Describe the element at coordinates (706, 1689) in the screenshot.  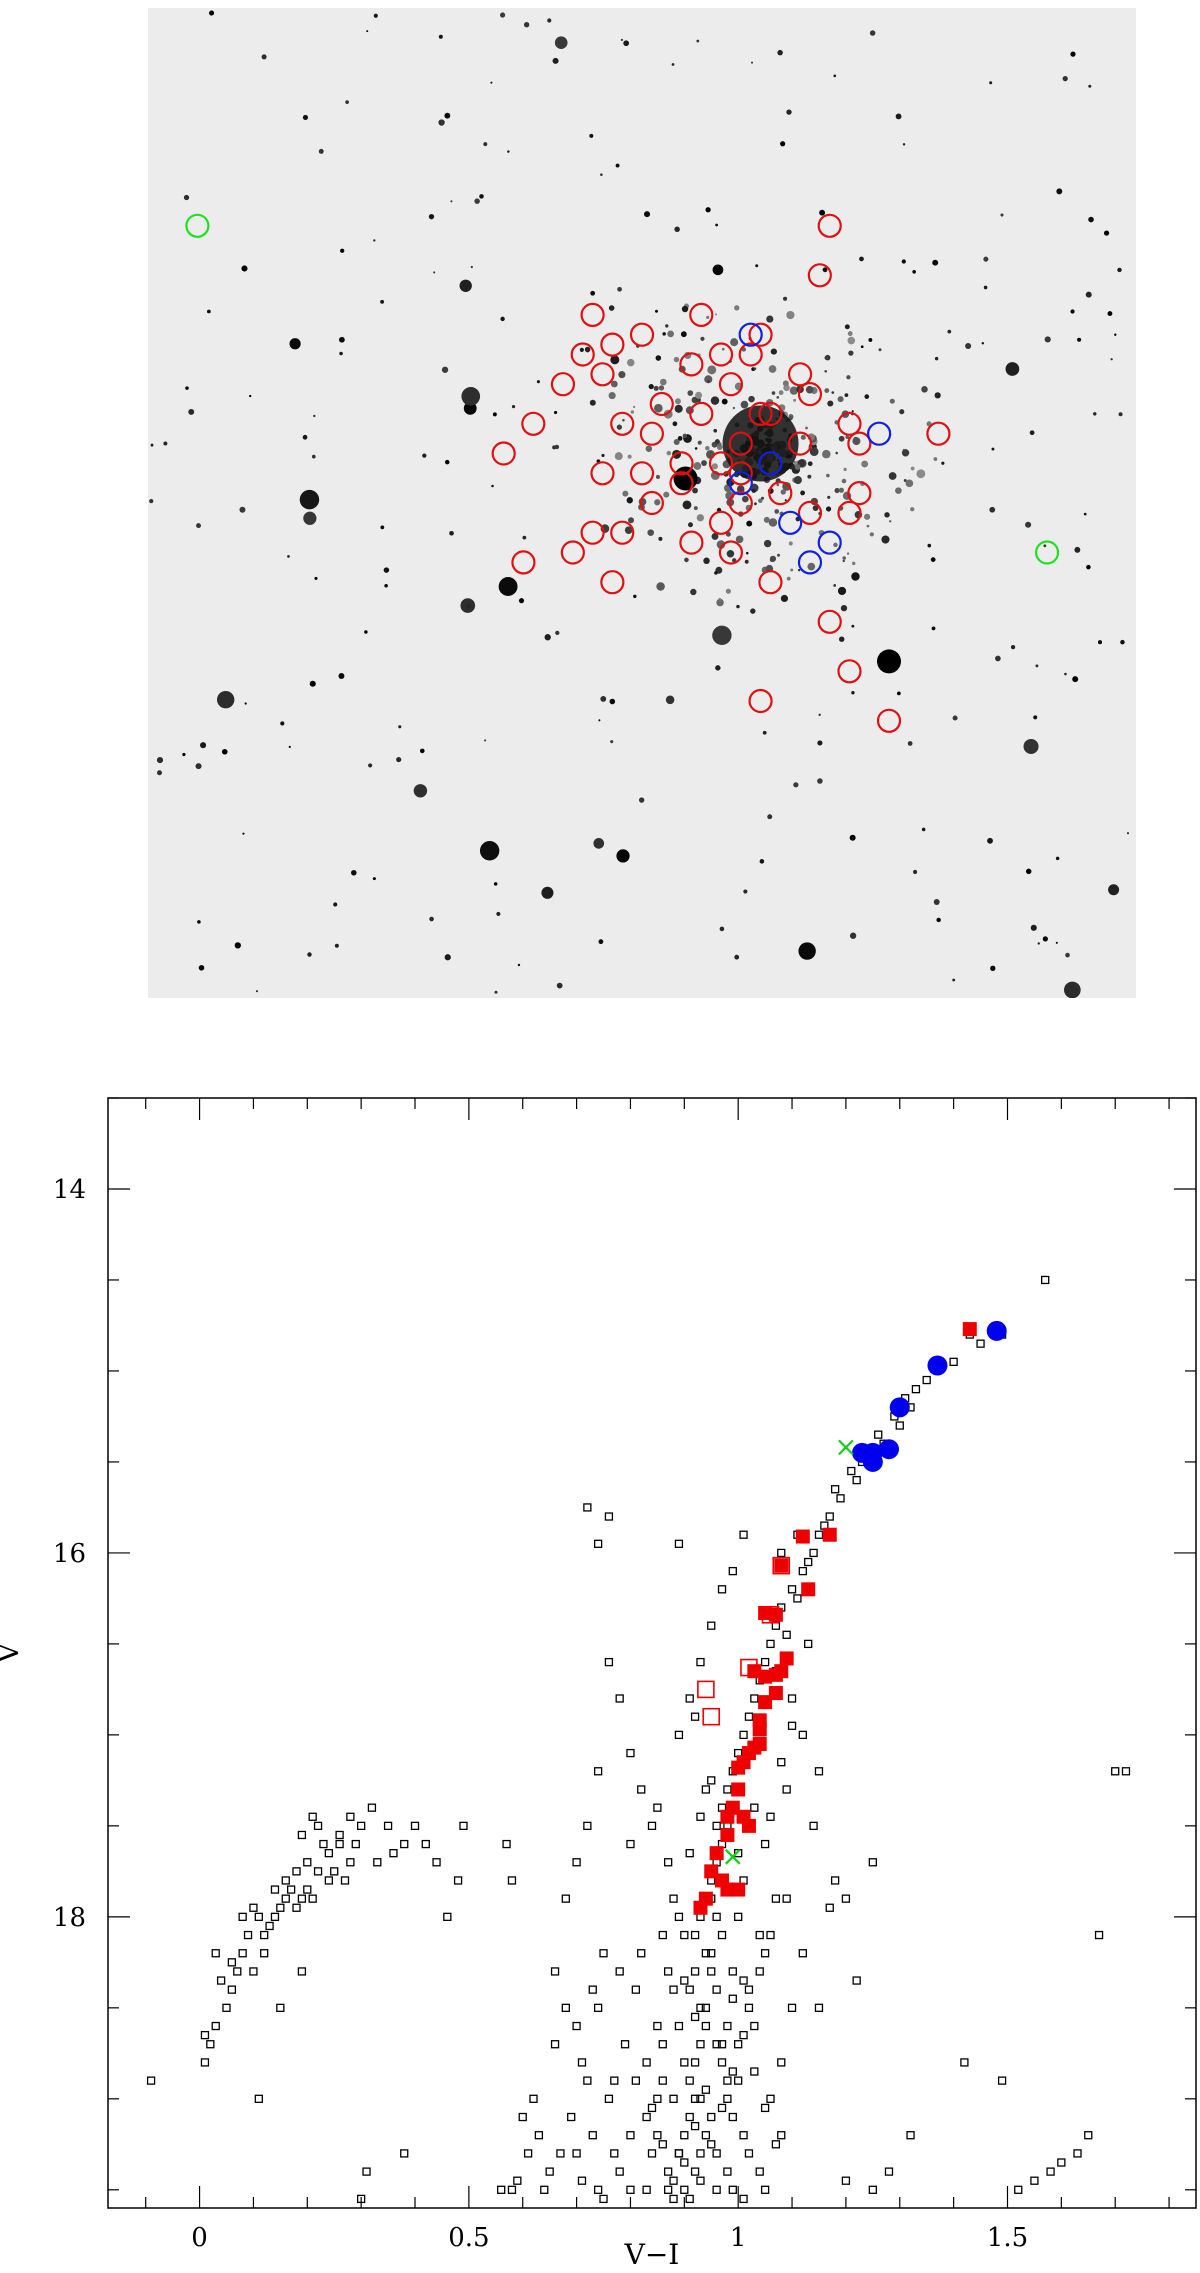
I see `red-open-point` at that location.